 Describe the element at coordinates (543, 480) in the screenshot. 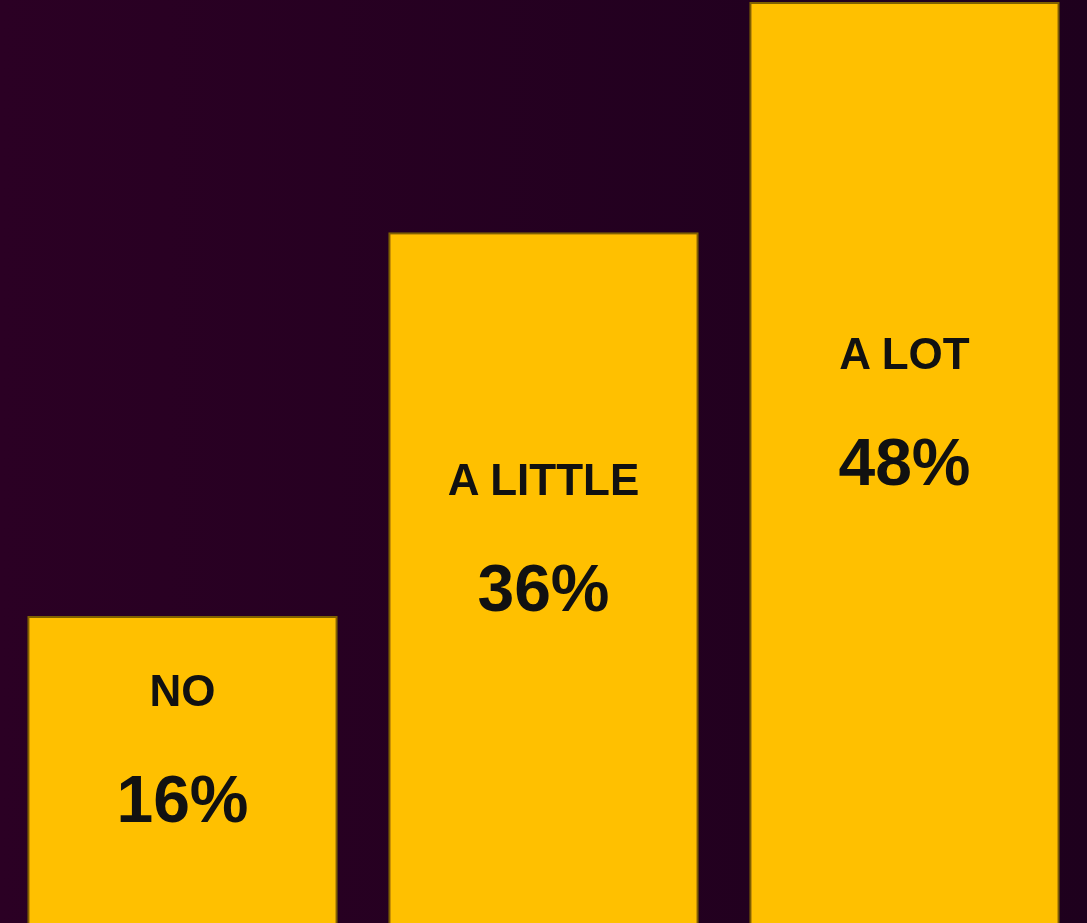

I see `x-tick-label: A LITTLE` at that location.